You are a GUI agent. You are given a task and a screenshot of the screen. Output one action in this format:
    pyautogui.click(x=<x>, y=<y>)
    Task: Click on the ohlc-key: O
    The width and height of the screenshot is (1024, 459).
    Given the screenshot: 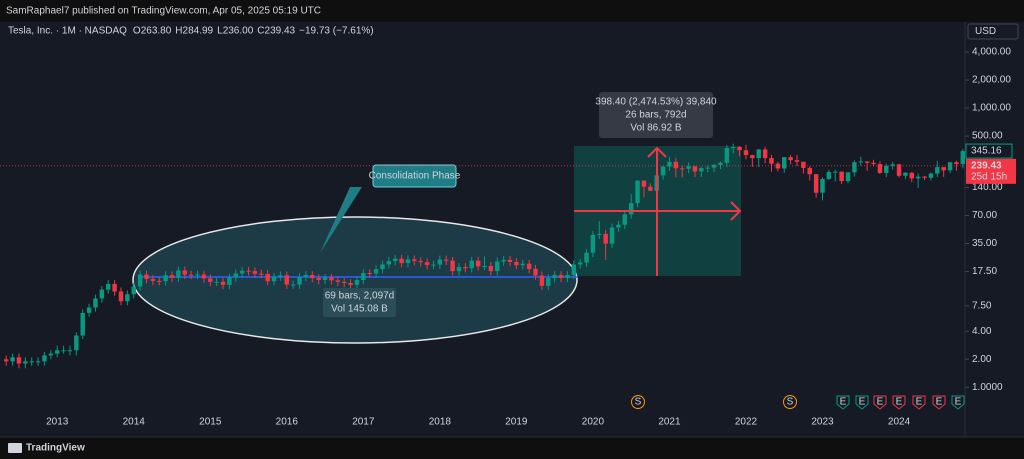 What is the action you would take?
    pyautogui.click(x=137, y=31)
    